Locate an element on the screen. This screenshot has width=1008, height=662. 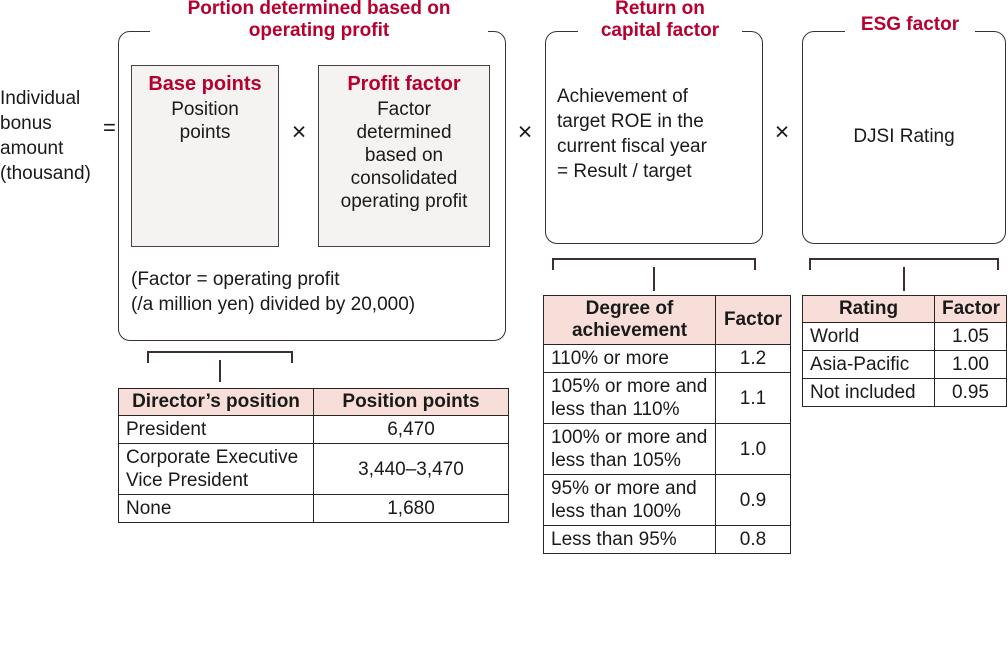
individual-bonus-amount-label: Individual bonus amount (thousand) is located at coordinates (45, 136).